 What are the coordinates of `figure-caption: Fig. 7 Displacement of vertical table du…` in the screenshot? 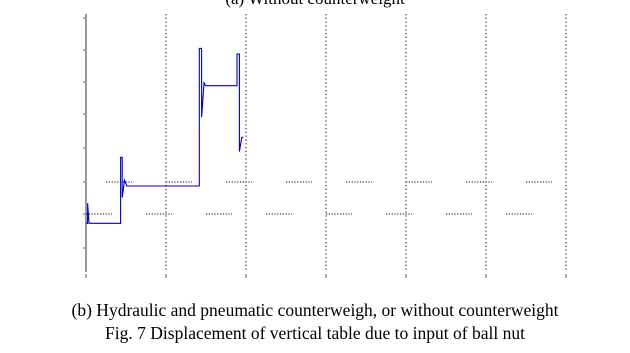 It's located at (315, 333).